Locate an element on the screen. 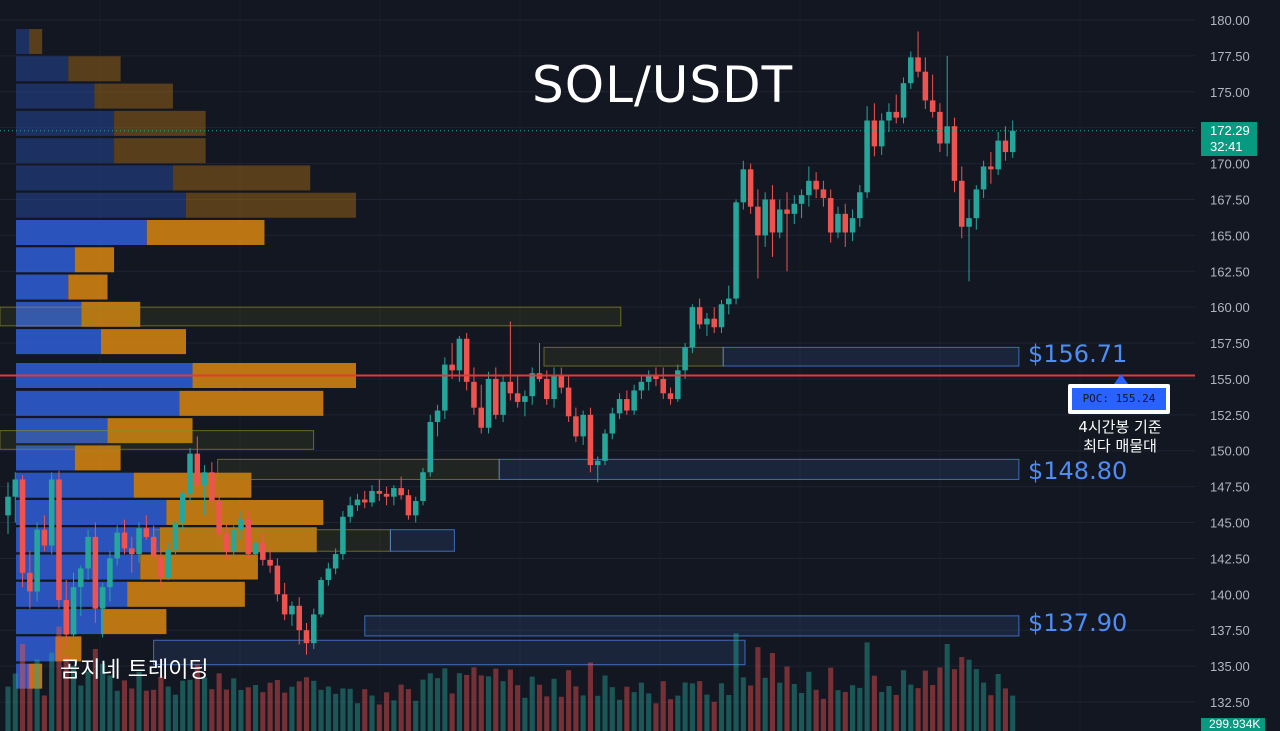  last-price-value: 172.29 is located at coordinates (1230, 130).